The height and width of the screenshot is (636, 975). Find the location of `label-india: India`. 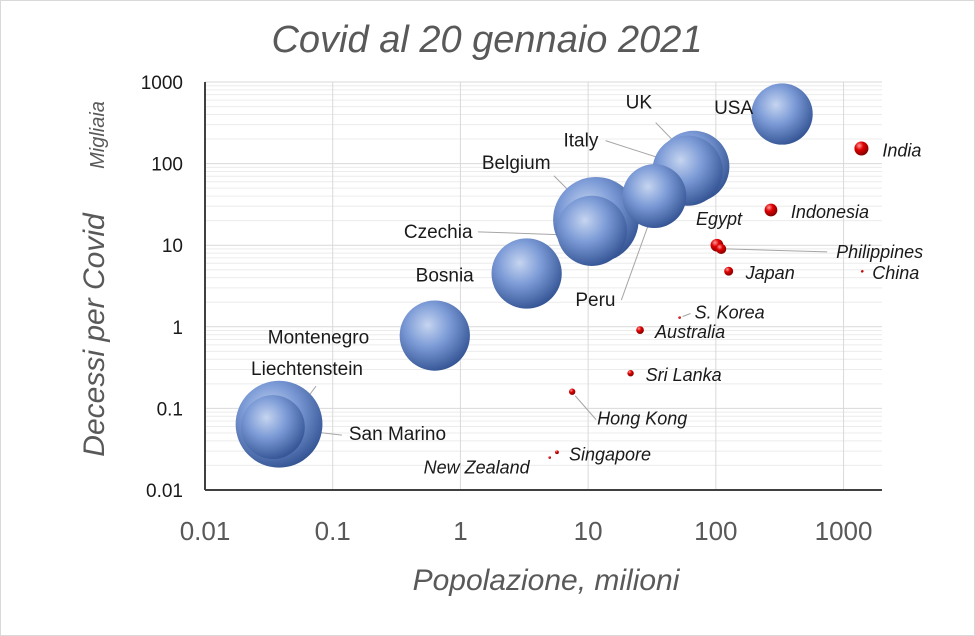

label-india: India is located at coordinates (901, 151).